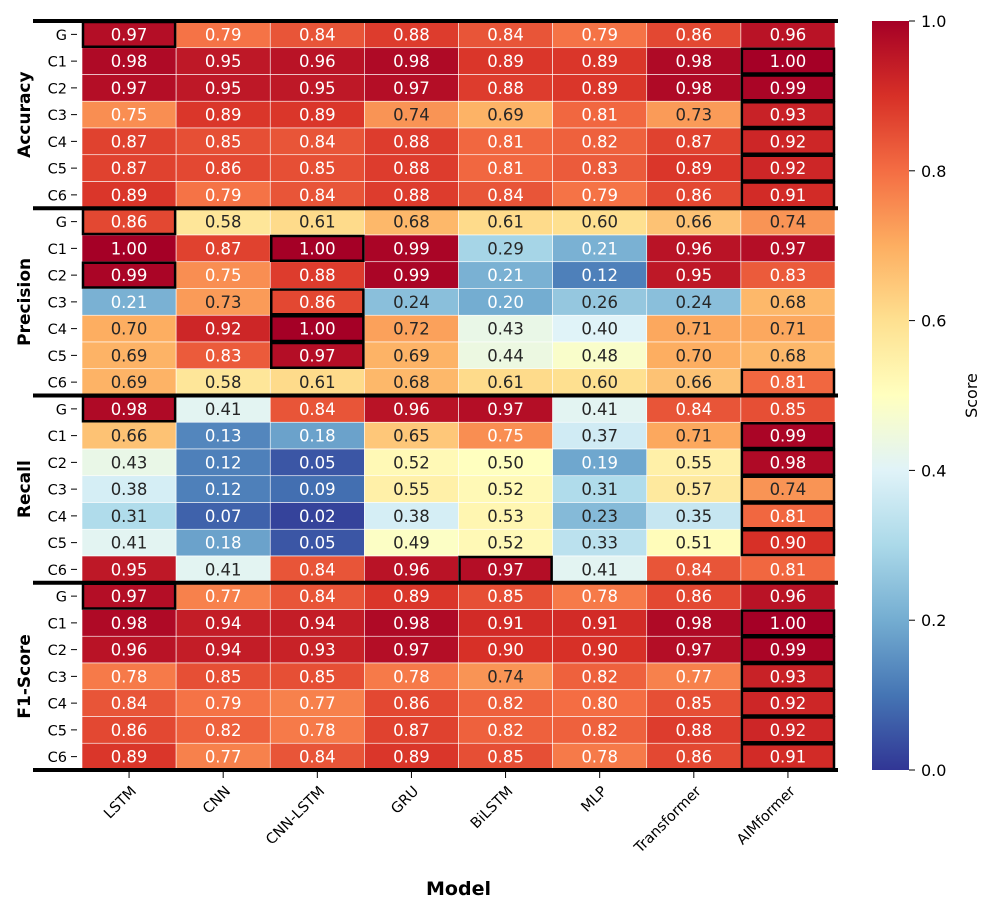 The width and height of the screenshot is (997, 920). I want to click on cell-value-label: 0.05, so click(317, 543).